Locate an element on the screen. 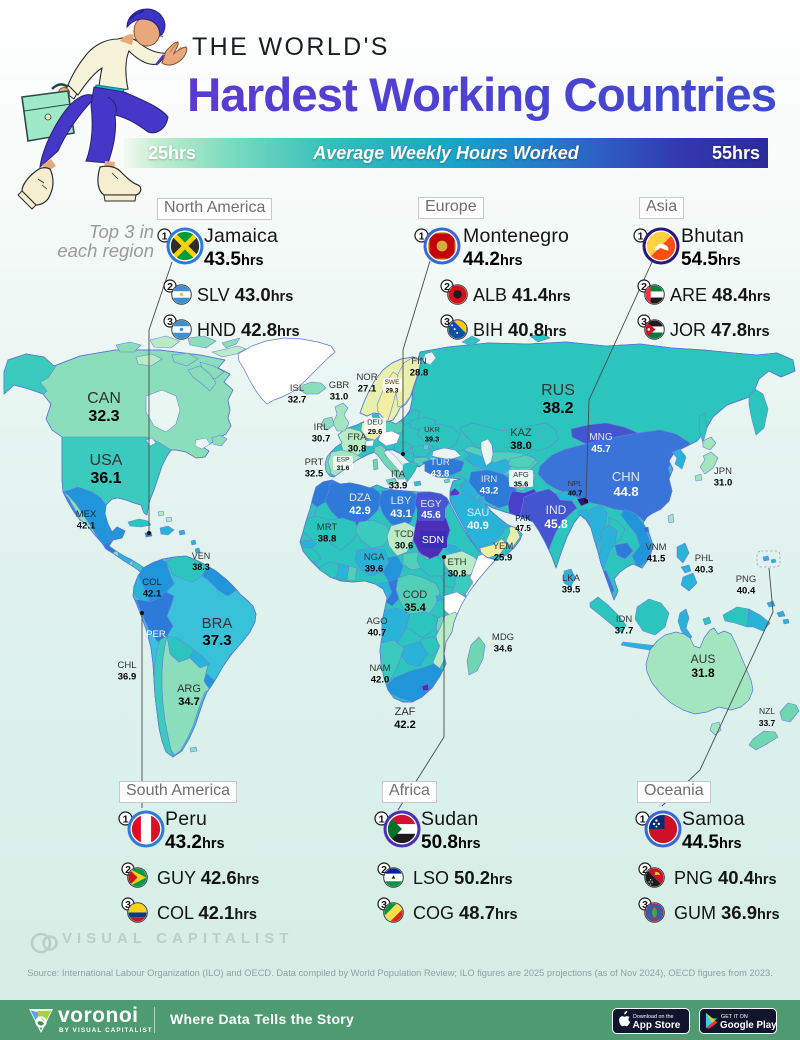 Image resolution: width=800 pixels, height=1040 pixels. svg-text: TUR is located at coordinates (440, 462).